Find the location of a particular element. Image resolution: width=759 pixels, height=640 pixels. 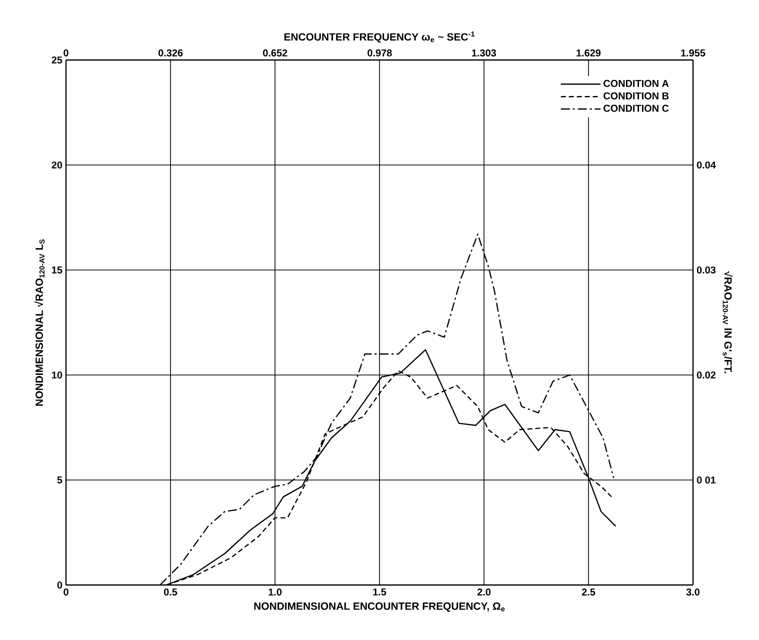

legend-label: CONDITION B is located at coordinates (636, 96).